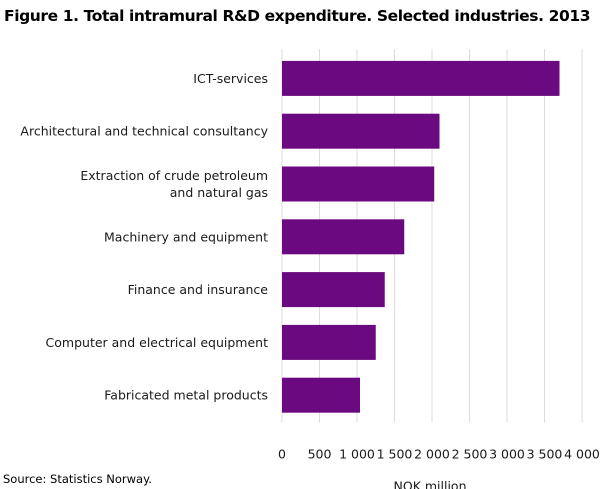  I want to click on x-tick-labels: 0 500 1 000 1 500 2 000 2 500 3 000 3 500 4 000, so click(439, 454).